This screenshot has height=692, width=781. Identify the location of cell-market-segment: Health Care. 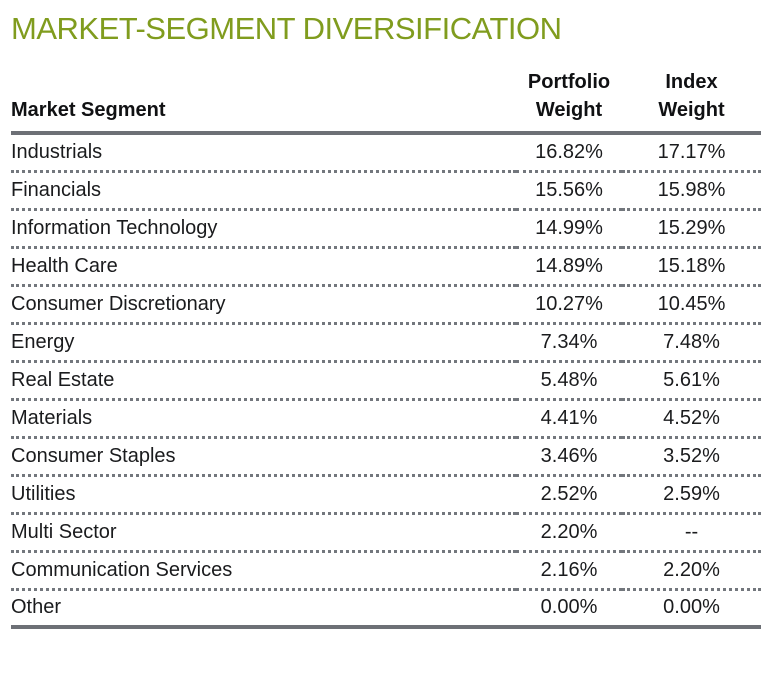
(263, 267).